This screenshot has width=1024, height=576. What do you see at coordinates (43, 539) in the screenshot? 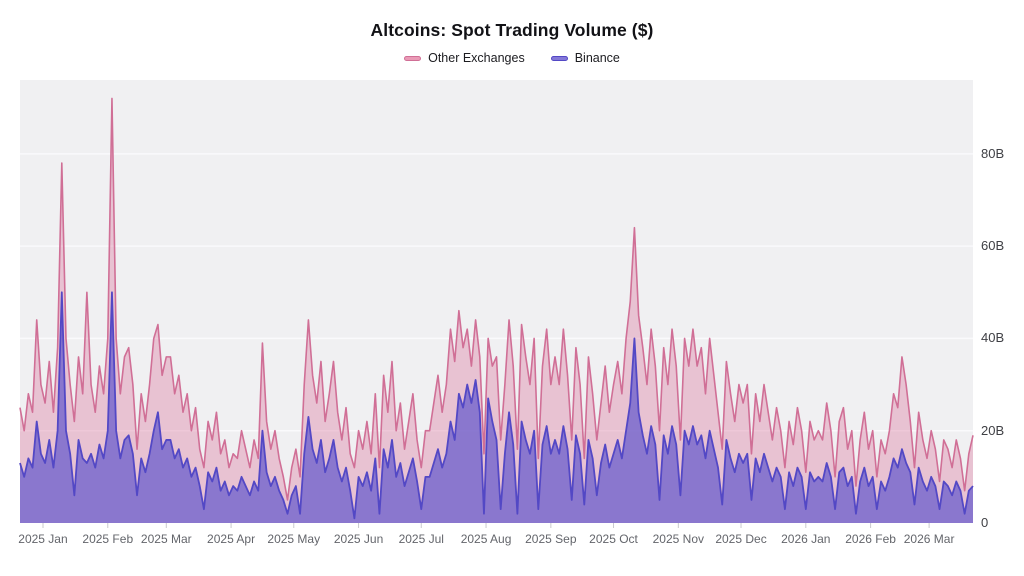
I see `x-axis-label: 2025 Jan` at bounding box center [43, 539].